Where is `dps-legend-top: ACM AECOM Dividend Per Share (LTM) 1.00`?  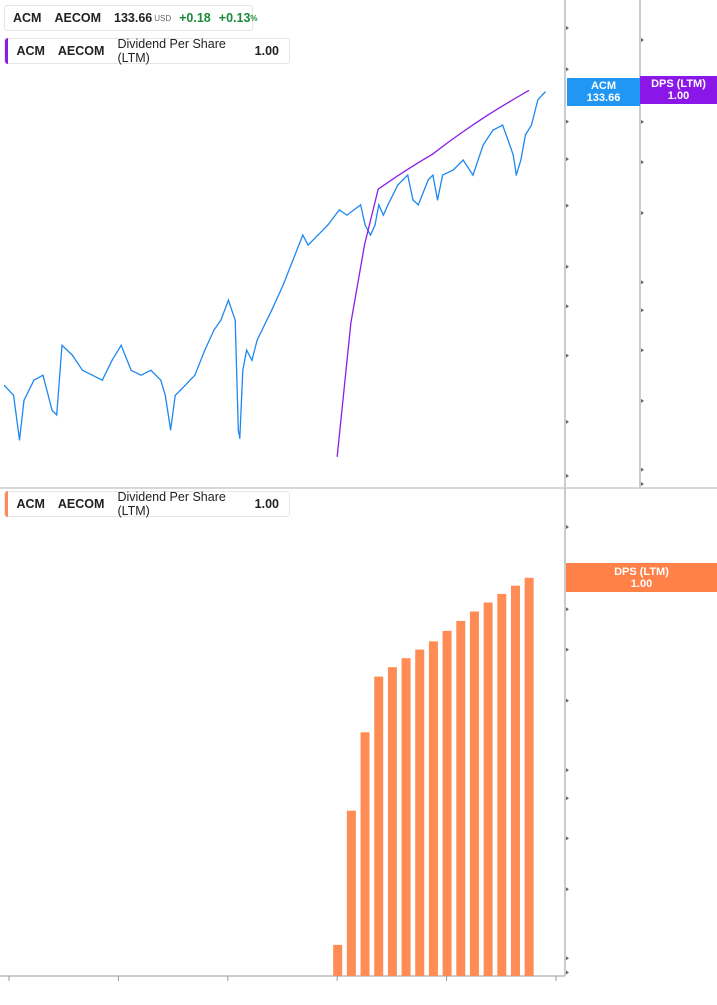 dps-legend-top: ACM AECOM Dividend Per Share (LTM) 1.00 is located at coordinates (147, 51).